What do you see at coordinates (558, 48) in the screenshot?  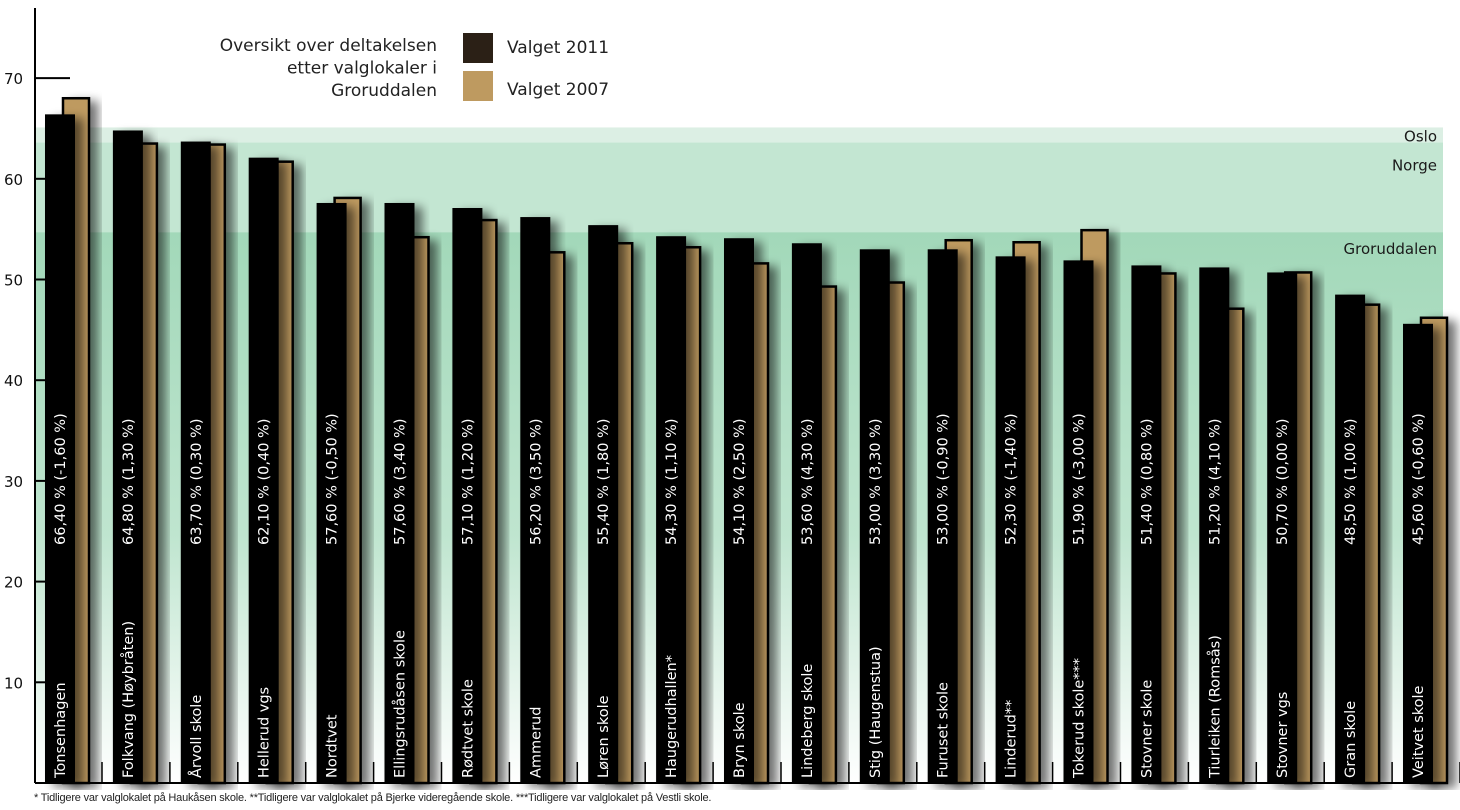 I see `legend-label-2011: Valget 2011` at bounding box center [558, 48].